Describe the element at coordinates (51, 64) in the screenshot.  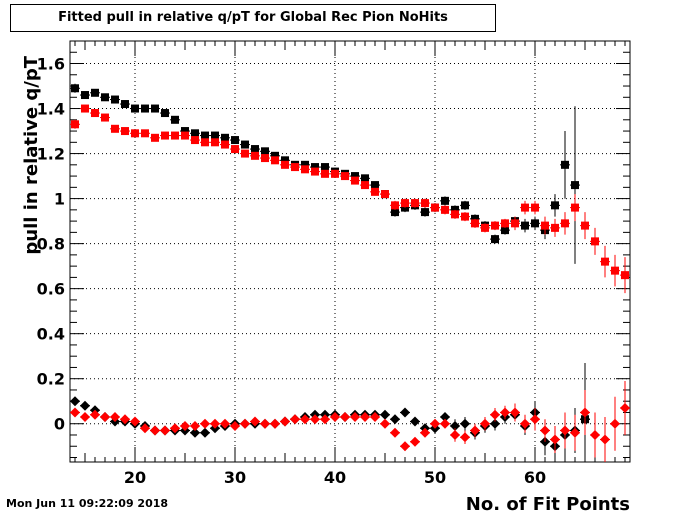
I see `y-tick-label: 1.6` at that location.